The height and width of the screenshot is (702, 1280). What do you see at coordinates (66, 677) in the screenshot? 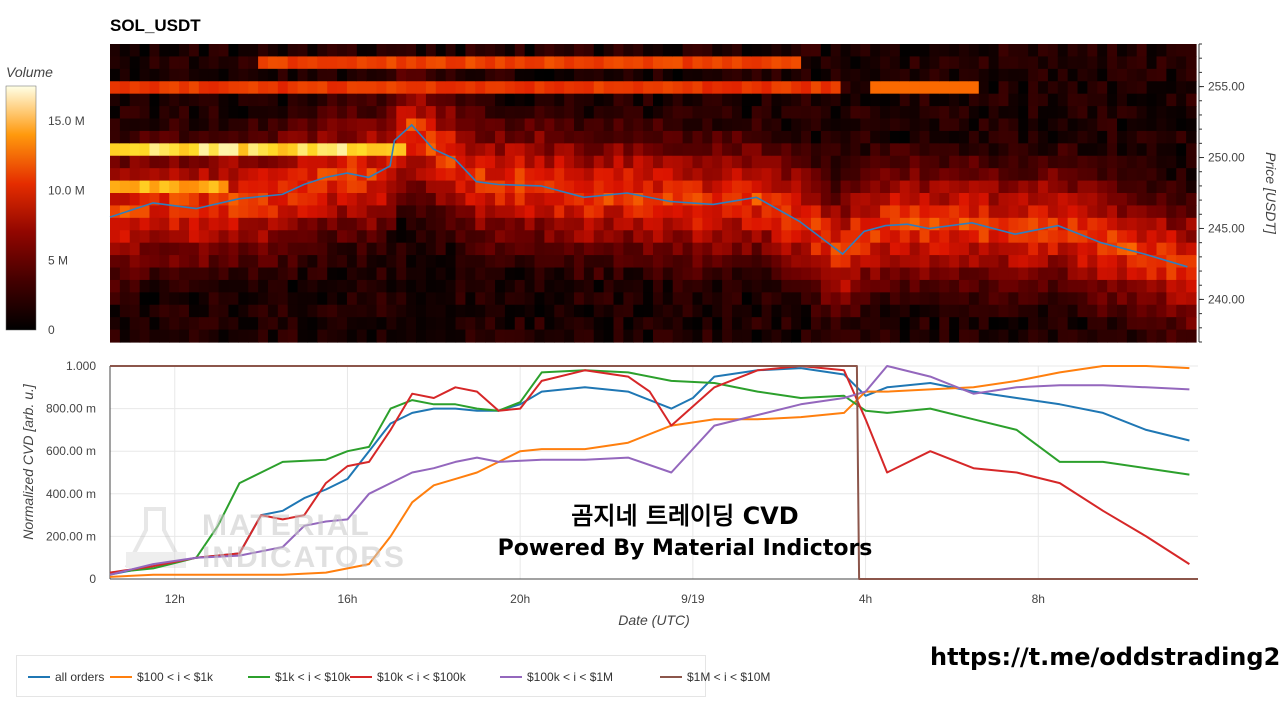
I see `legend-item: all orders` at bounding box center [66, 677].